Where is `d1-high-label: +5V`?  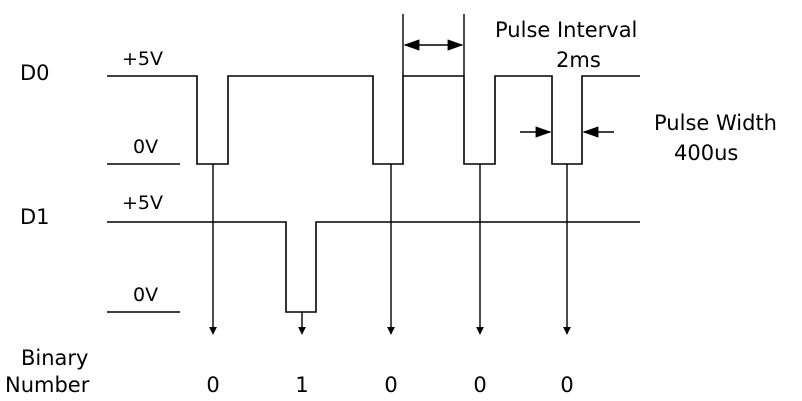
d1-high-label: +5V is located at coordinates (142, 203).